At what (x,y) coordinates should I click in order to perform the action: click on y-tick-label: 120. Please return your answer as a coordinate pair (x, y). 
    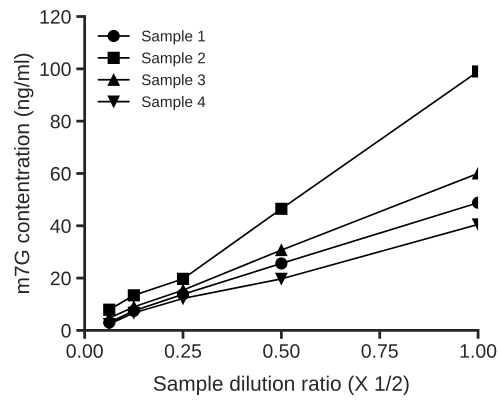
    Looking at the image, I should click on (55, 17).